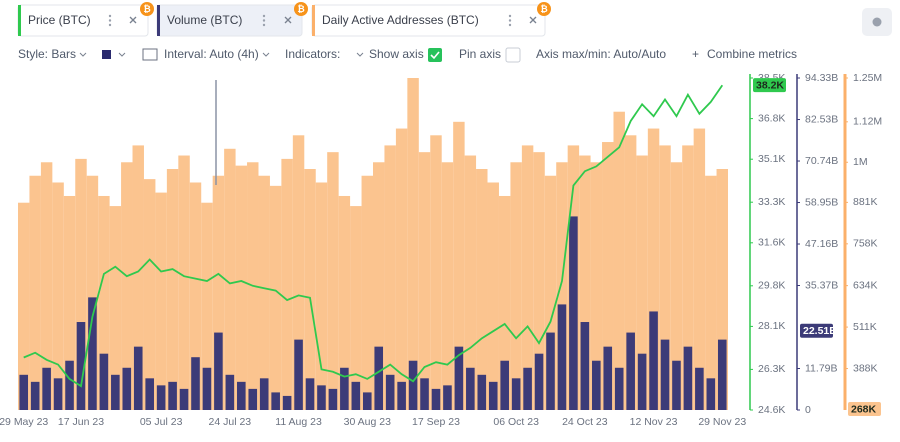 The width and height of the screenshot is (900, 442). I want to click on axis-tick-label: 35.1K, so click(771, 159).